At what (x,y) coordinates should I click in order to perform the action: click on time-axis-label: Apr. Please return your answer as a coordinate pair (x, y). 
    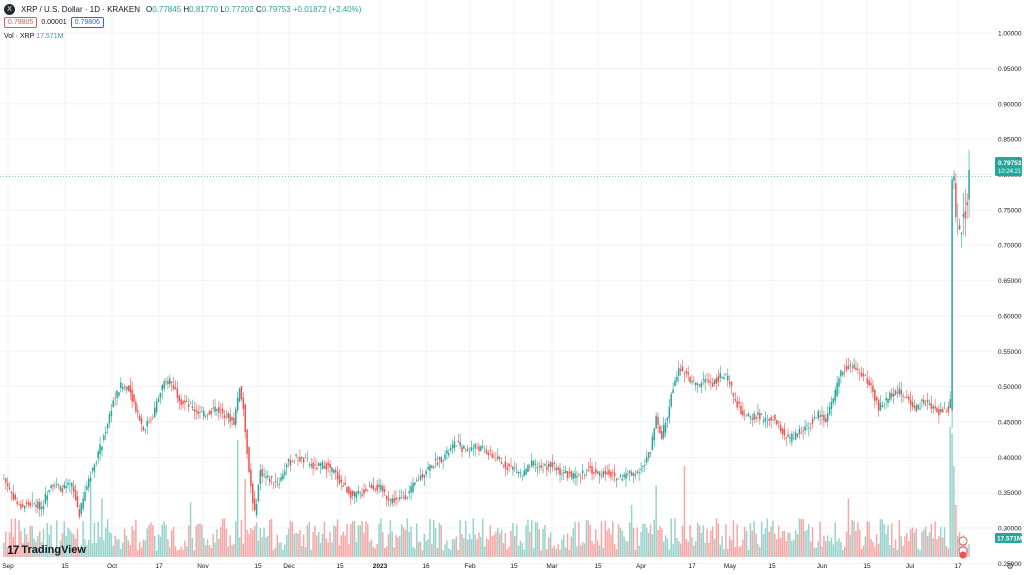
    Looking at the image, I should click on (641, 566).